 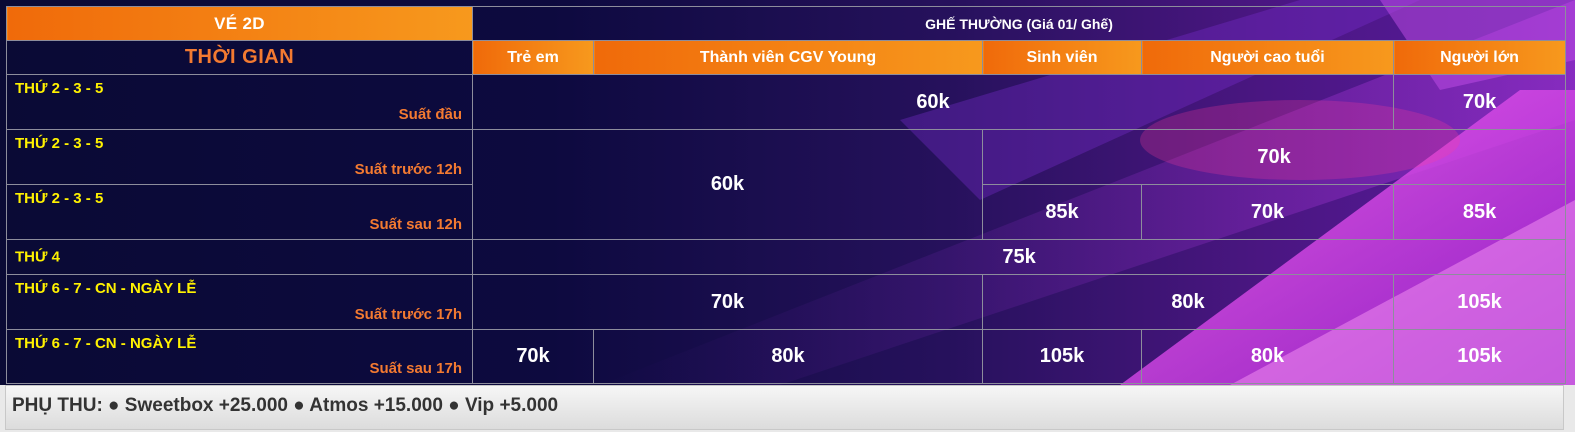 I want to click on row-label: THỨ 4, so click(x=239, y=257).